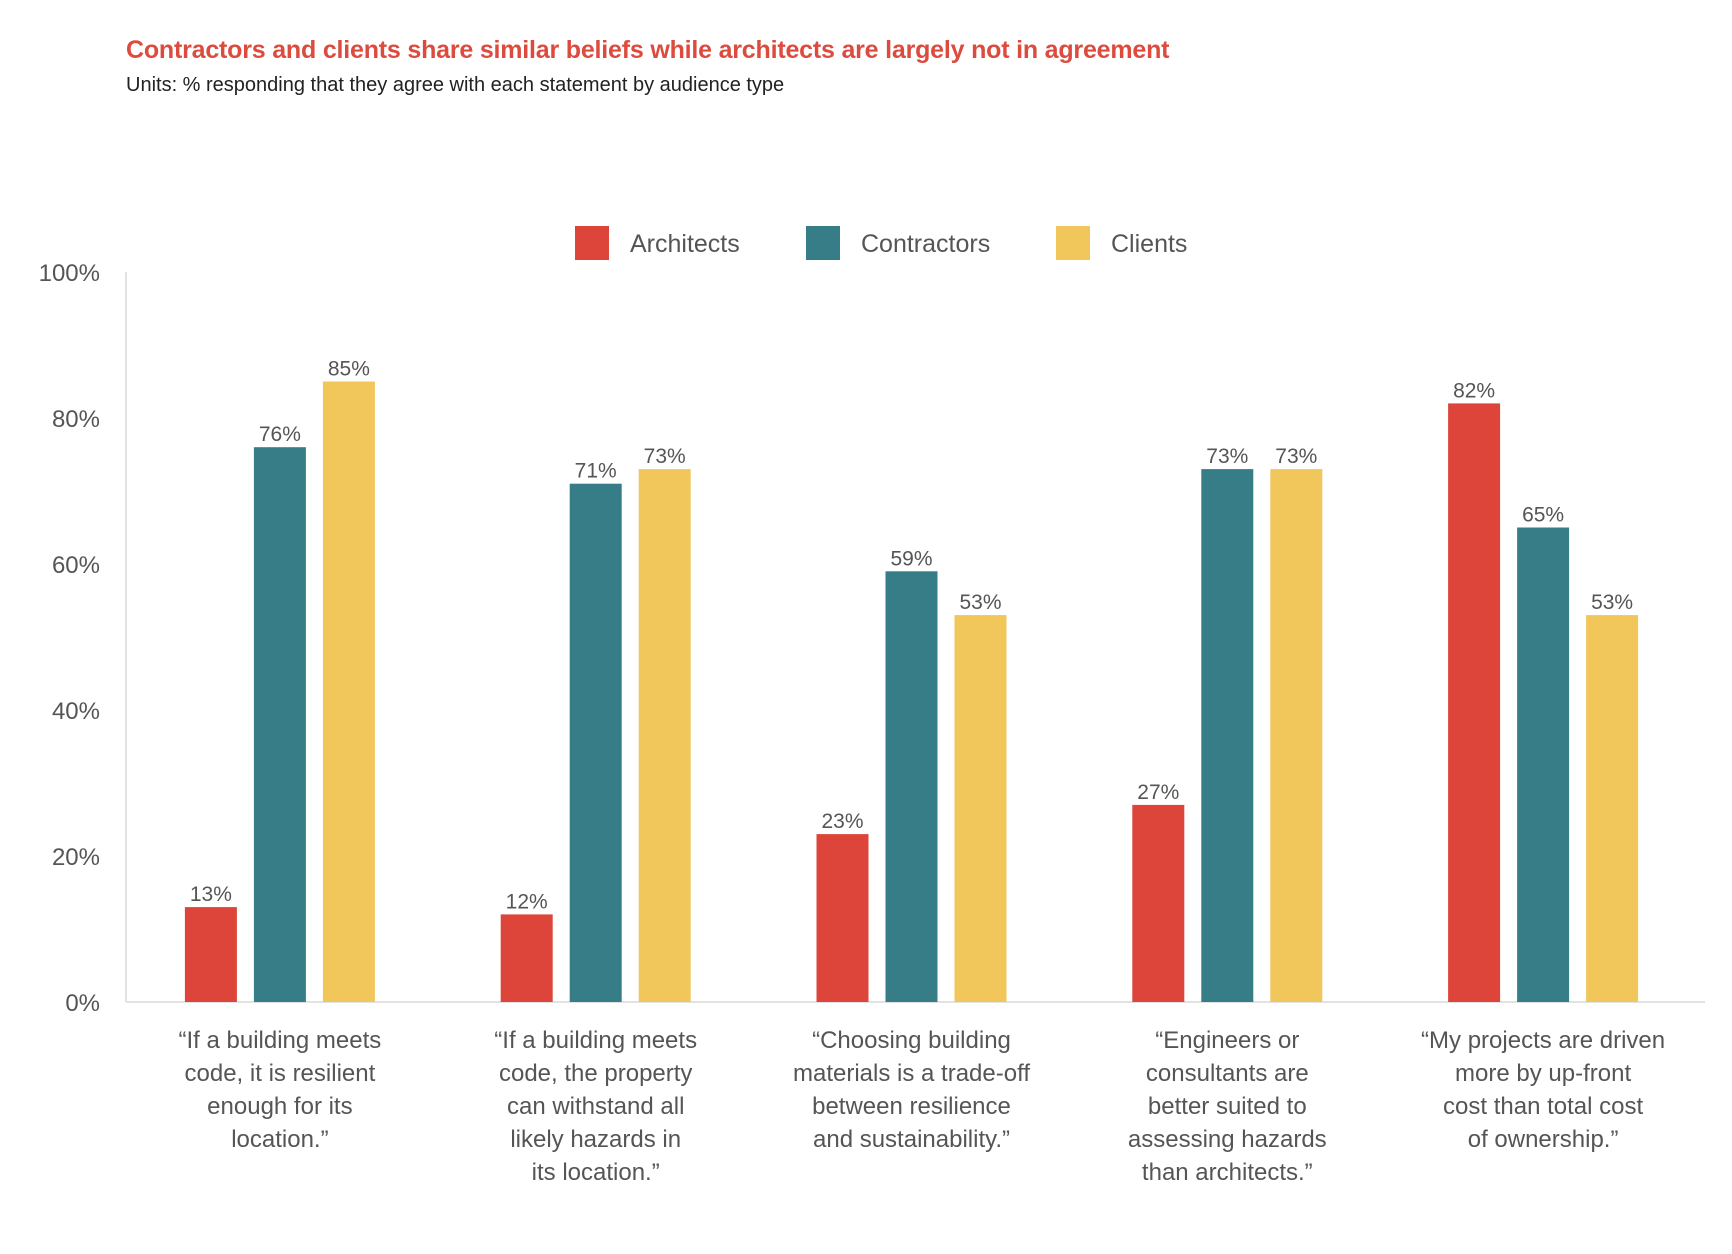 This screenshot has width=1732, height=1254. I want to click on data-label: 82%, so click(1474, 390).